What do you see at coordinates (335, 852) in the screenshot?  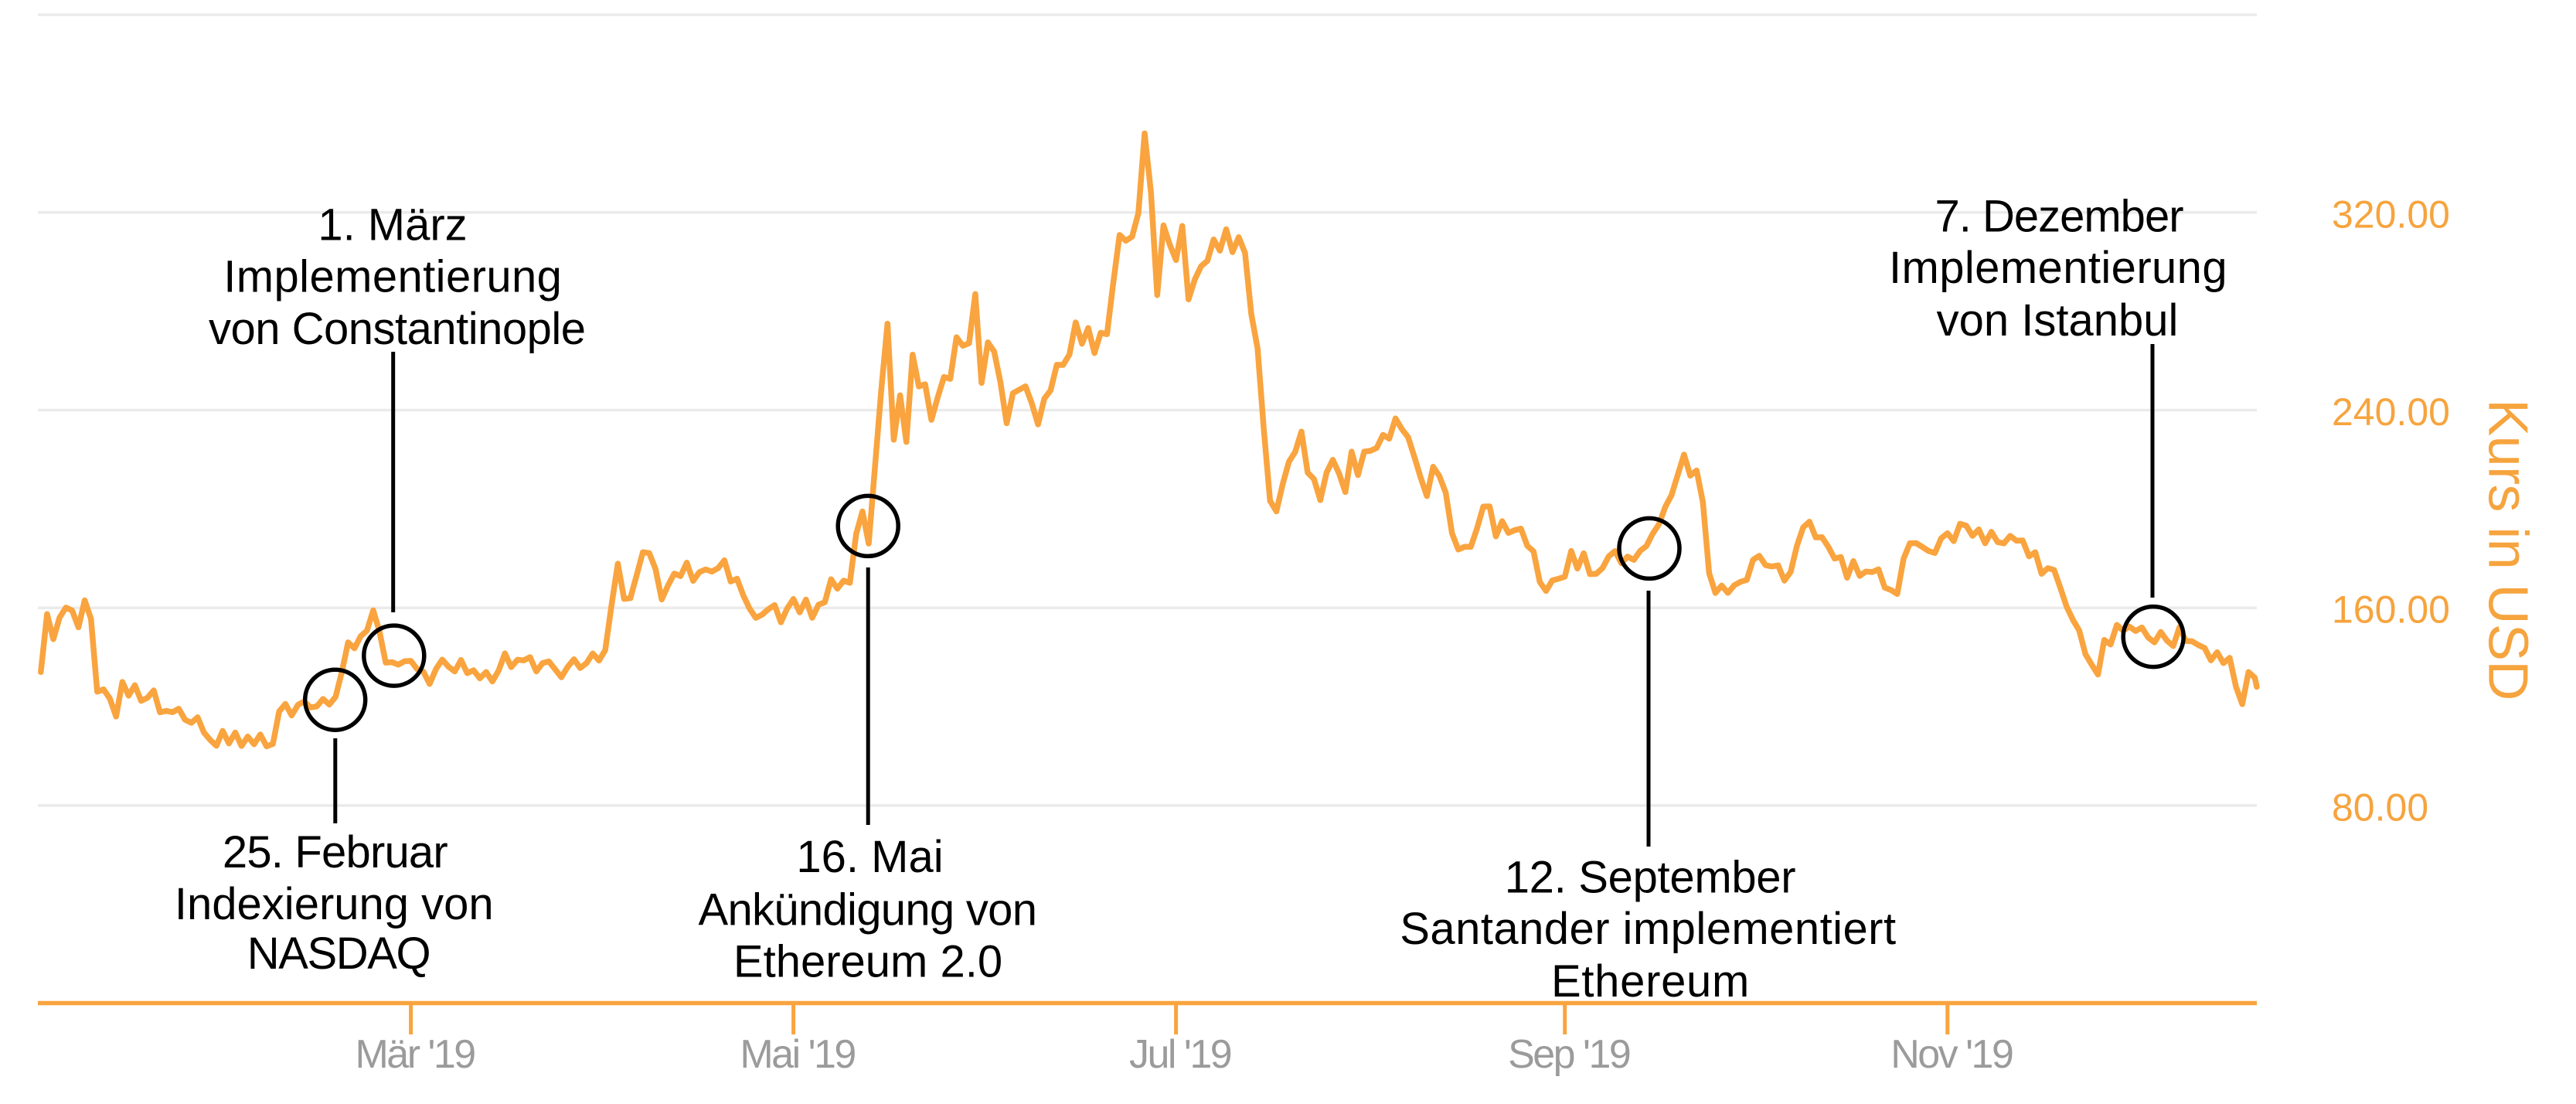 I see `svg-text: 25. Februar` at bounding box center [335, 852].